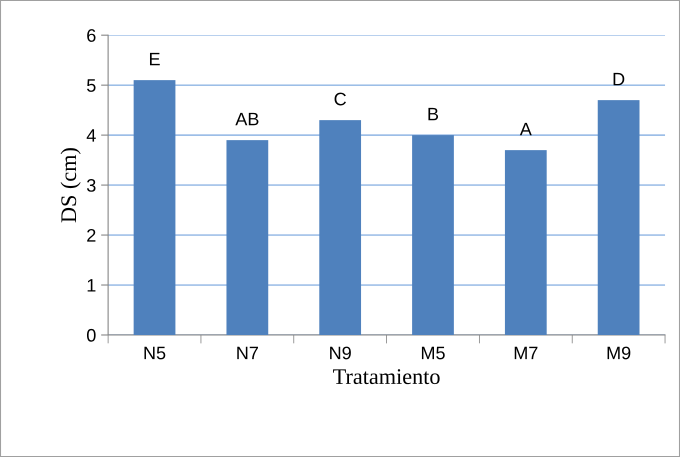  Describe the element at coordinates (91, 185) in the screenshot. I see `y-tick-label: 3` at that location.